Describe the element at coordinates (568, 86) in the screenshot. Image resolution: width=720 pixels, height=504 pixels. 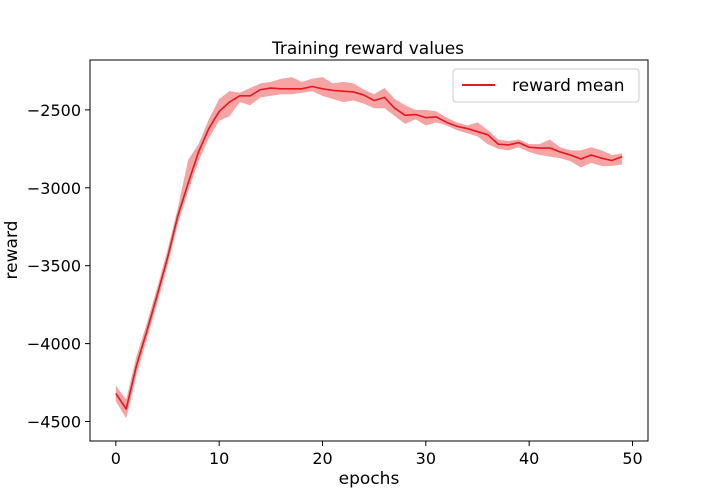
I see `legend-label: reward mean` at that location.